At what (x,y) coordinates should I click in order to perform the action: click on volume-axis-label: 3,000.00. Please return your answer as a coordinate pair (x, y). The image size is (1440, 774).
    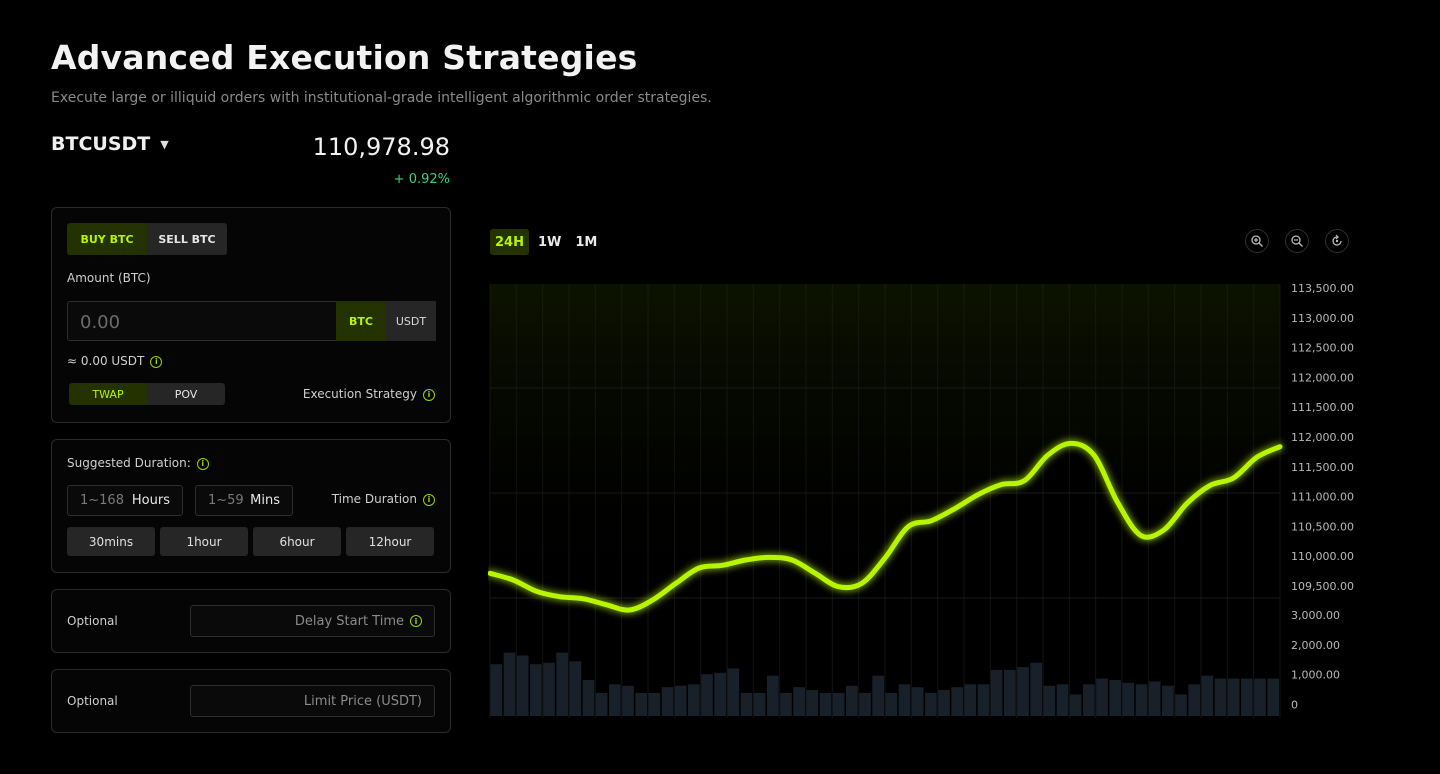
    Looking at the image, I should click on (1315, 615).